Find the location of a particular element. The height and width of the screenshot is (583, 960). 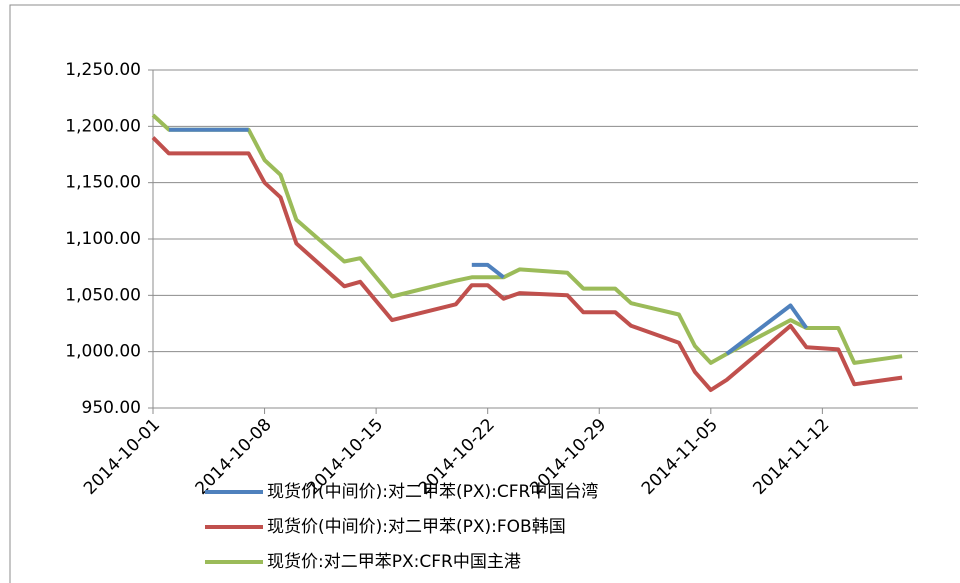

y-tick-label: 1,250.00 is located at coordinates (103, 70).